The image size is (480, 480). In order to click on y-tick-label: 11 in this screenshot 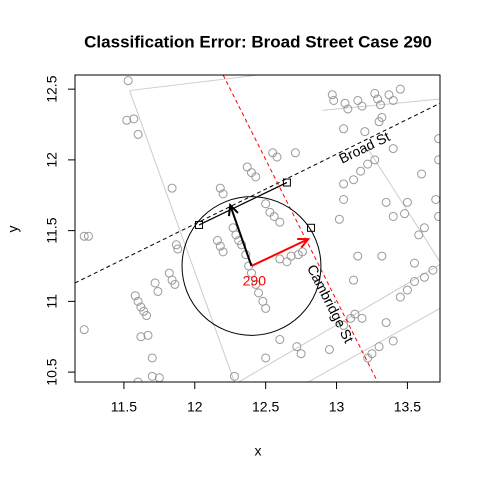, I will do `click(52, 301)`.